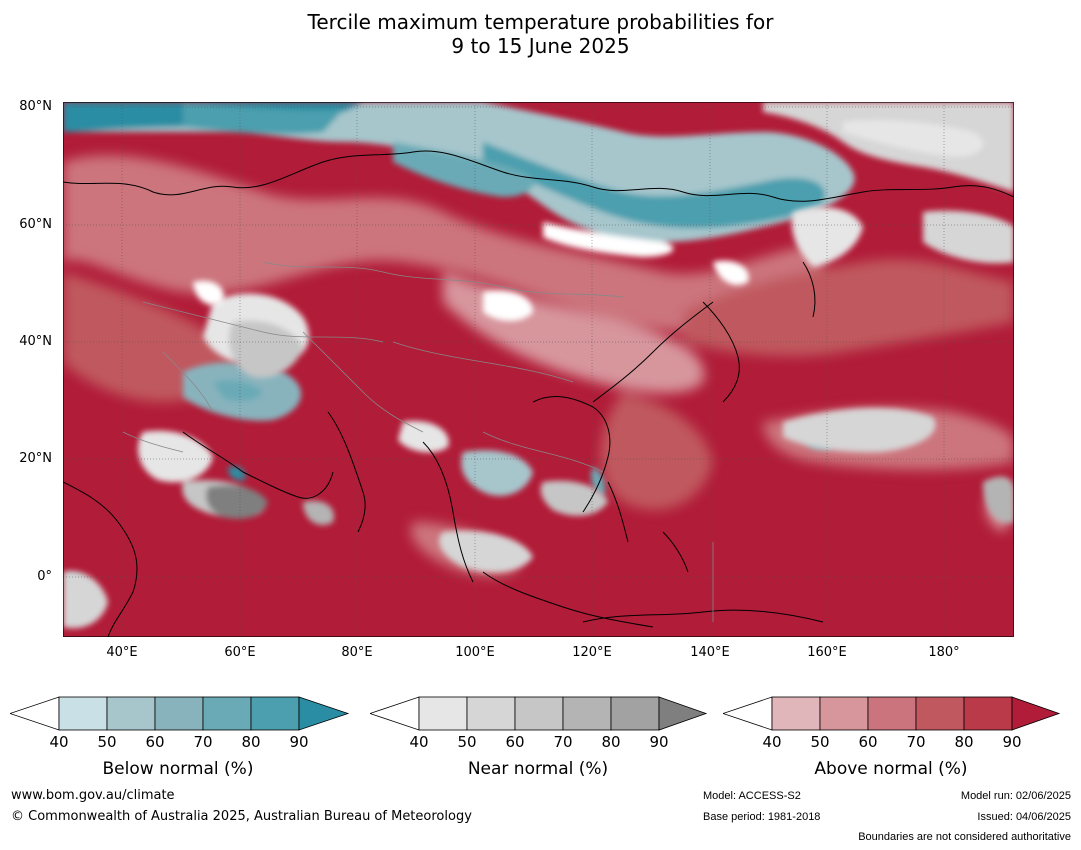 Image resolution: width=1081 pixels, height=850 pixels. I want to click on issued-date: Issued: 04/06/2025, so click(1024, 817).